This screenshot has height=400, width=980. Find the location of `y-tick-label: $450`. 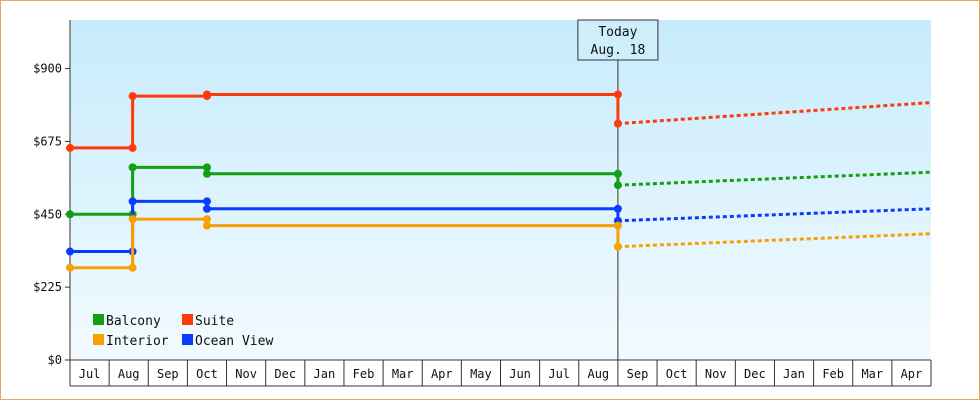

y-tick-label: $450 is located at coordinates (47, 214).